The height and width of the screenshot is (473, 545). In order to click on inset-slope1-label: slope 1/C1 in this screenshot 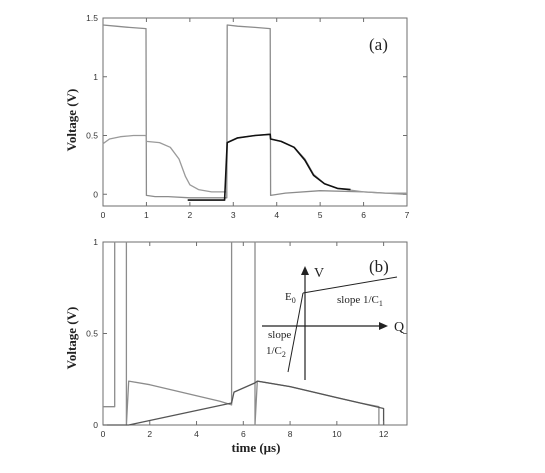, I will do `click(360, 301)`.